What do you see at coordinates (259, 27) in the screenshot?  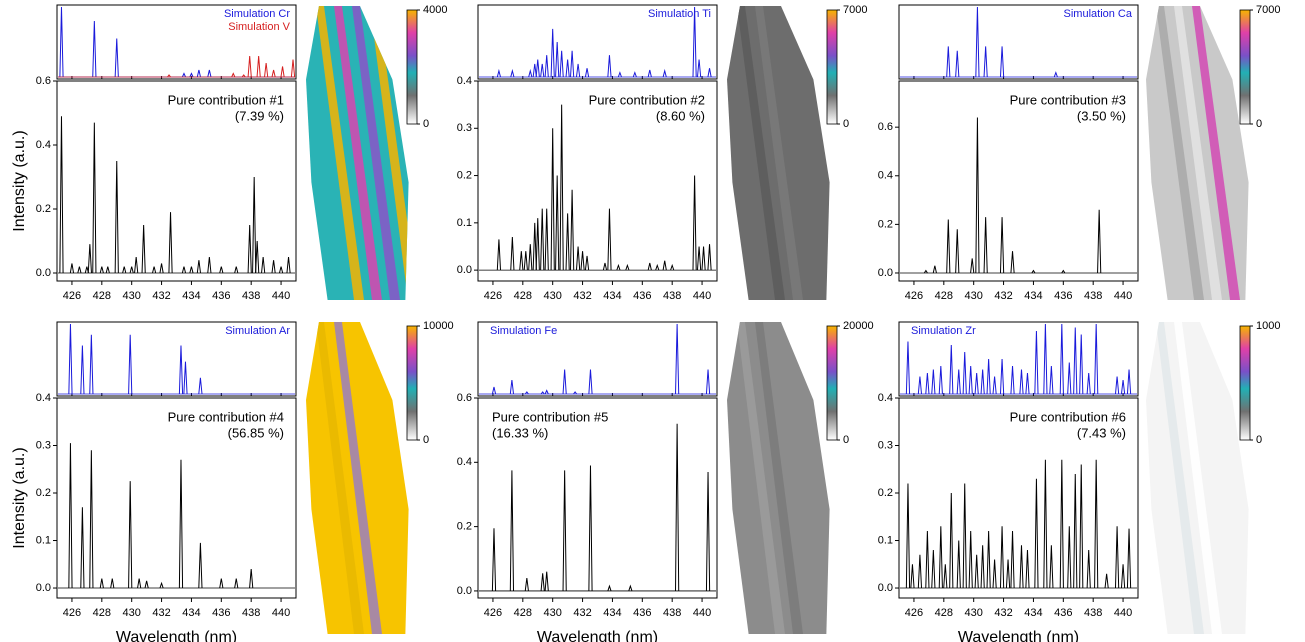 I see `legend-entry: Simulation V` at bounding box center [259, 27].